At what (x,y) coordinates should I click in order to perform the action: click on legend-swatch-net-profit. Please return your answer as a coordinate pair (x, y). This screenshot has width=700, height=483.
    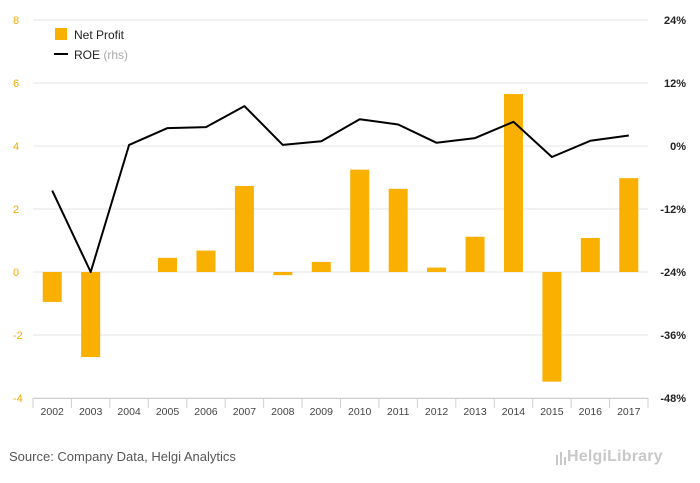
    Looking at the image, I should click on (61, 34).